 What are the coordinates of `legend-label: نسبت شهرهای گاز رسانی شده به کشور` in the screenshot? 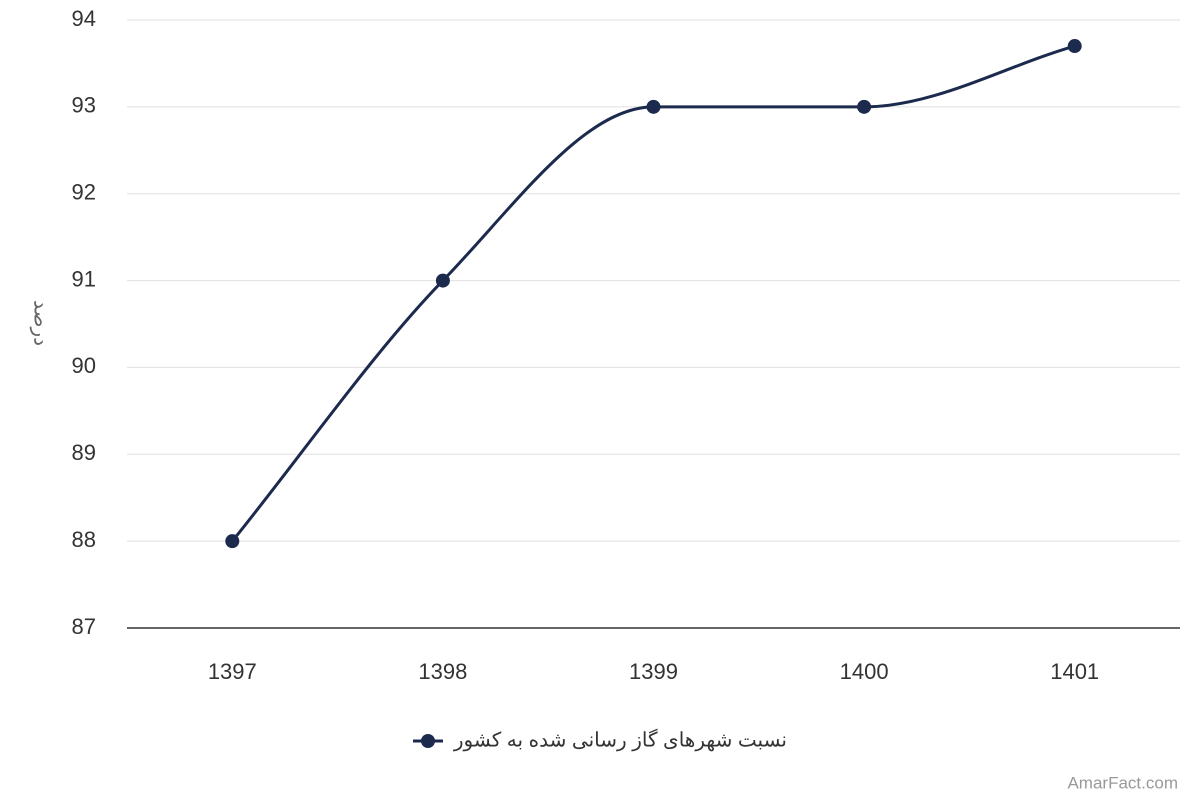 It's located at (620, 739).